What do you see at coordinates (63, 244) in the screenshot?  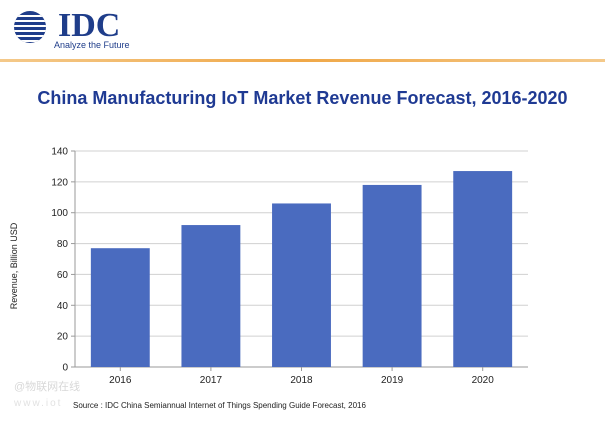 I see `y-tick-label: 80` at bounding box center [63, 244].